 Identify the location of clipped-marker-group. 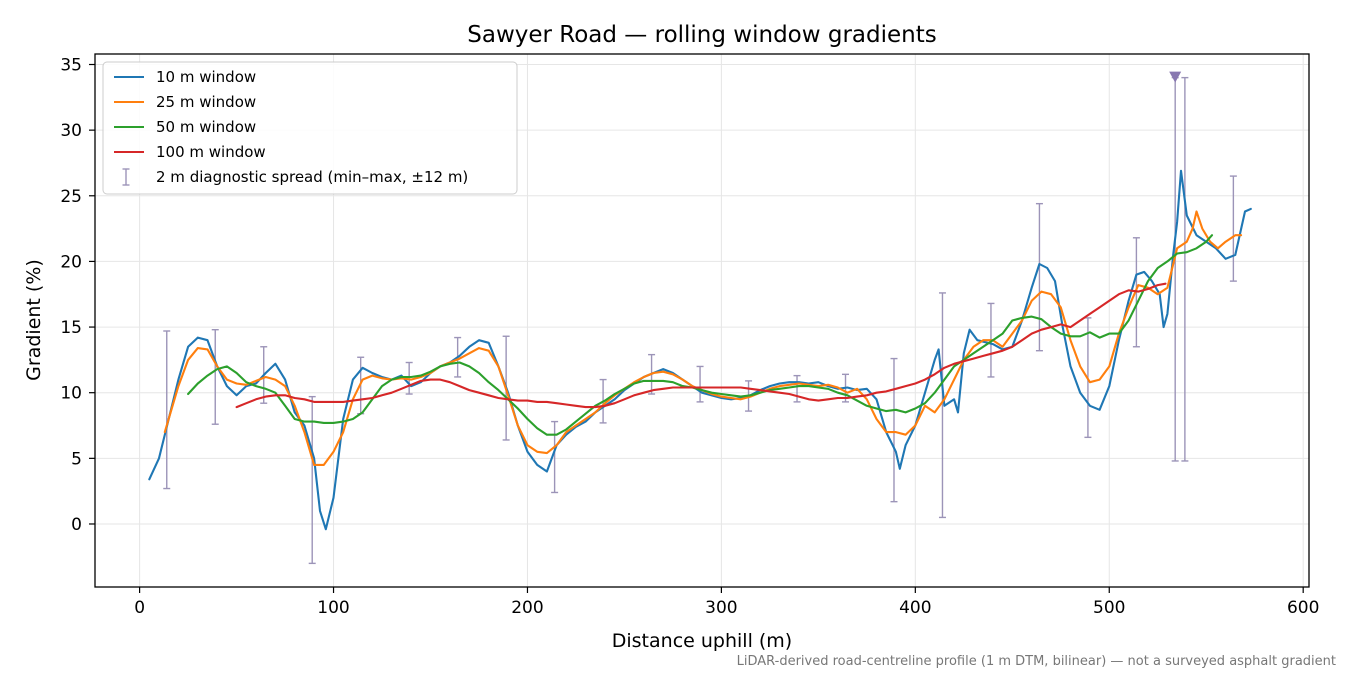
(1175, 77).